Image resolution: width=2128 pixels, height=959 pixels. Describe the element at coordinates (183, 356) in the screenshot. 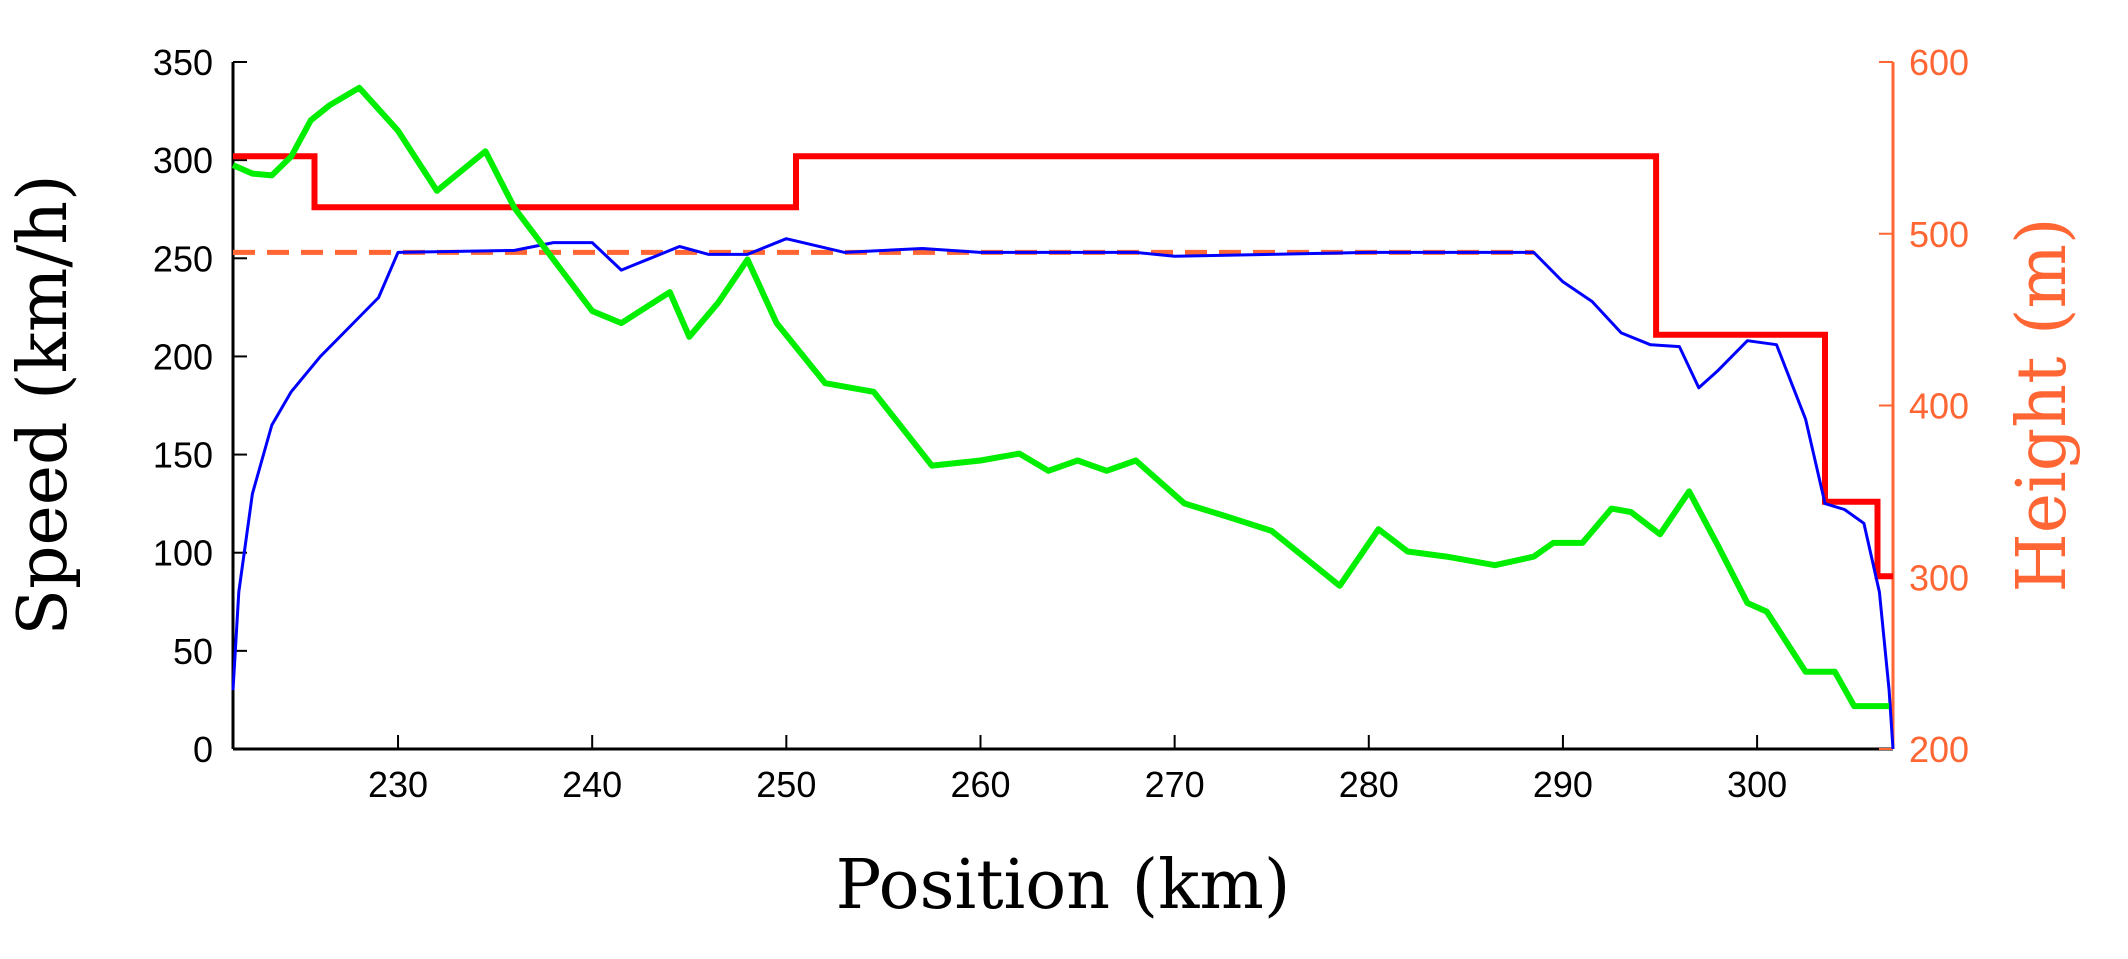

I see `y-tick-label: 200` at that location.